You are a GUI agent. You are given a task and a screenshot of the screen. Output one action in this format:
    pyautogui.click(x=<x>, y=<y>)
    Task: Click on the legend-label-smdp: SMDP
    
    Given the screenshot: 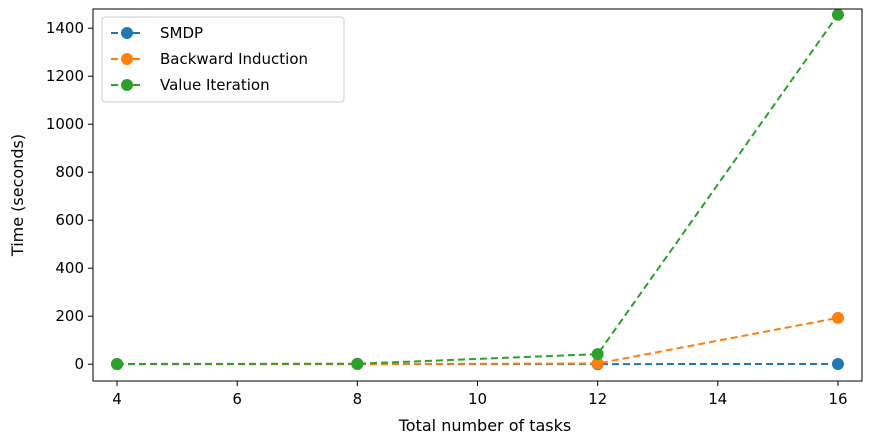 What is the action you would take?
    pyautogui.click(x=181, y=33)
    